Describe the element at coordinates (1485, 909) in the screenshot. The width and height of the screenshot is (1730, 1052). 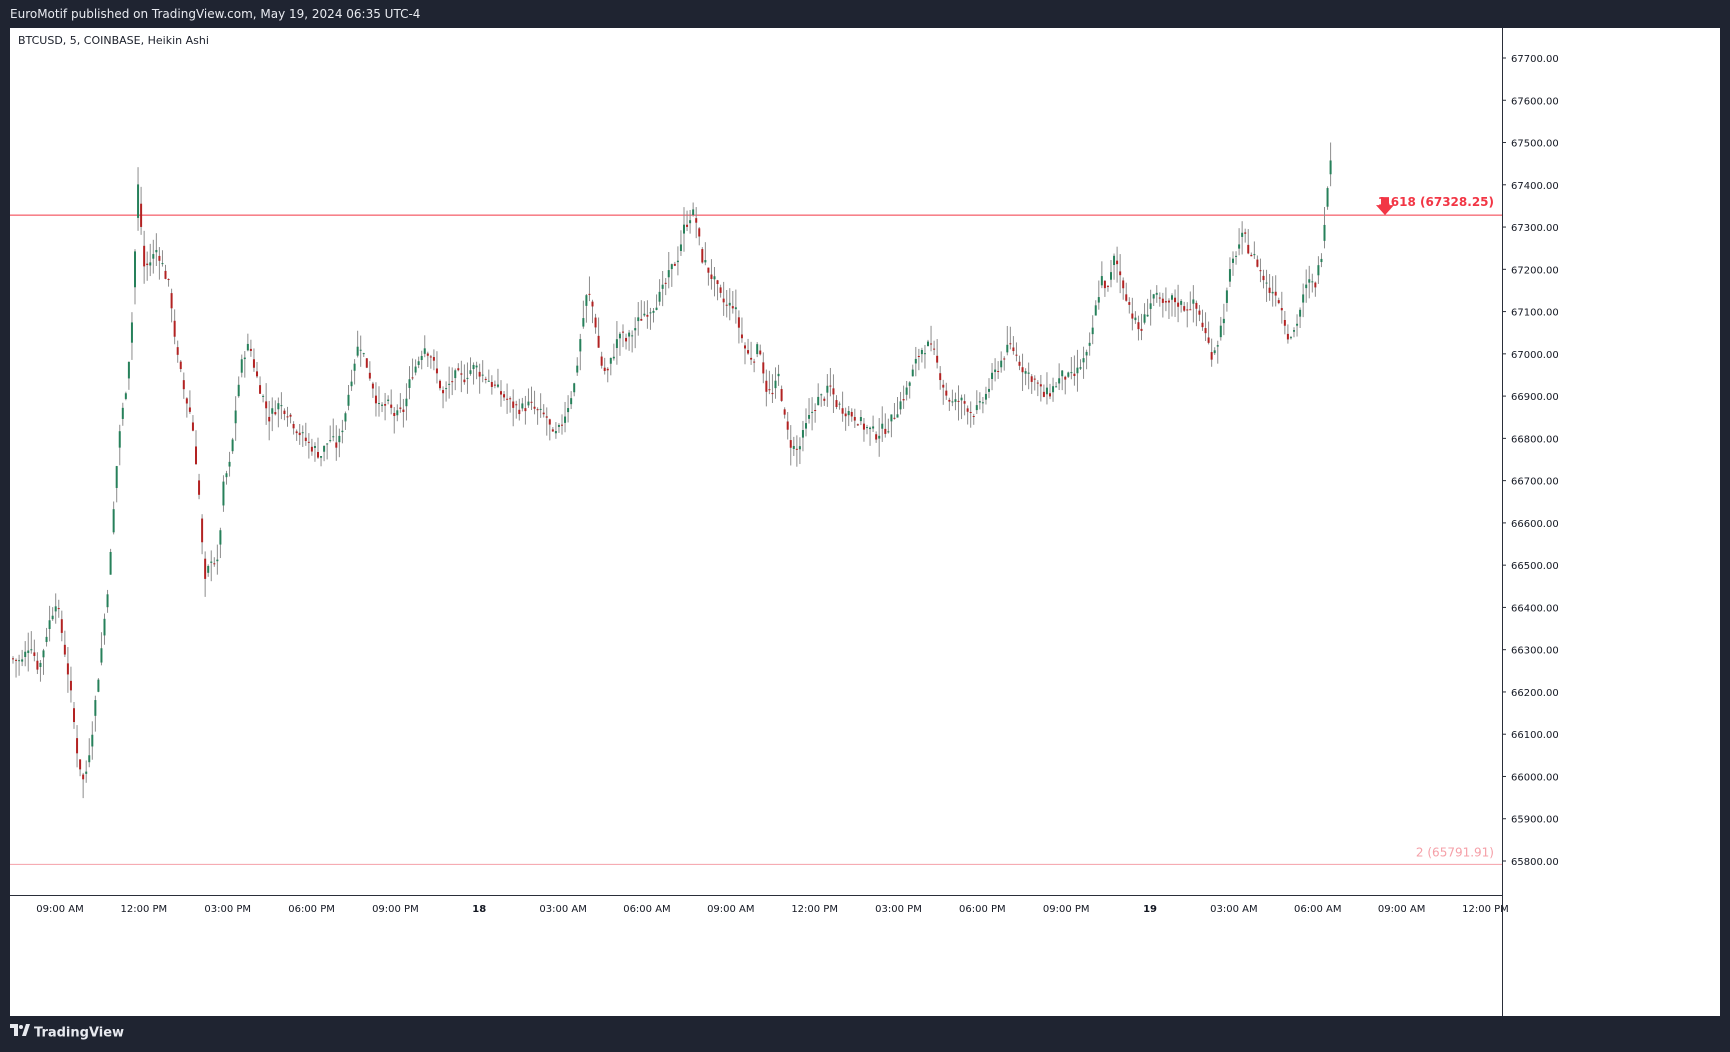
I see `x-tick-label: 12:00 PM` at that location.